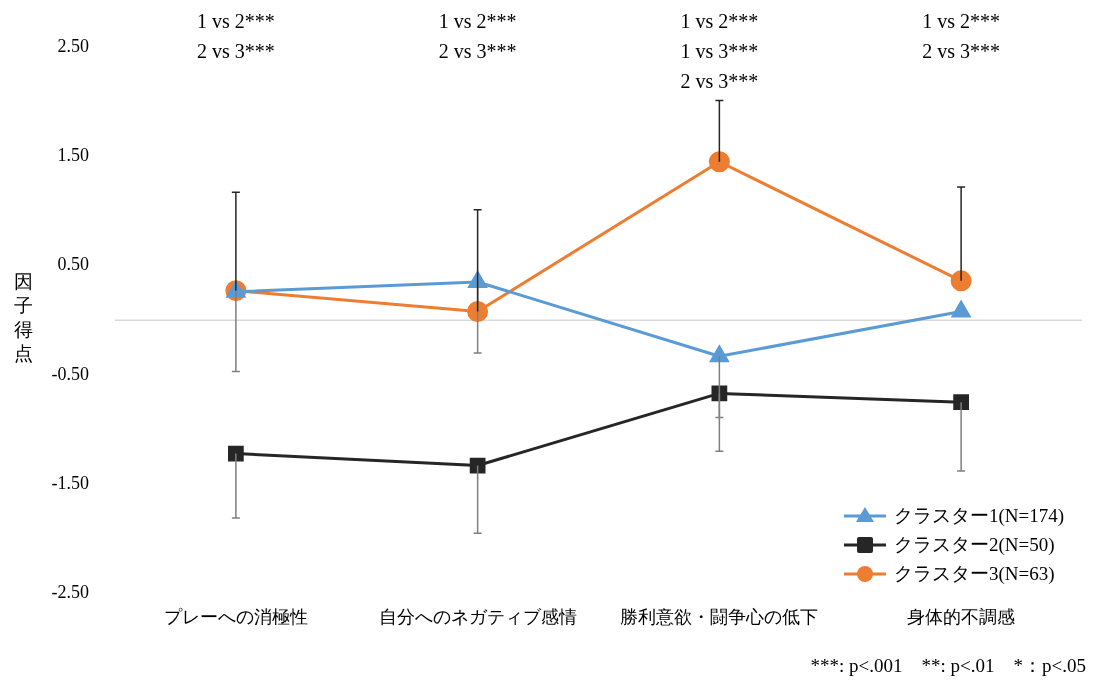 Image resolution: width=1094 pixels, height=683 pixels. What do you see at coordinates (978, 515) in the screenshot?
I see `legend-label: クラスター1(N=174)` at bounding box center [978, 515].